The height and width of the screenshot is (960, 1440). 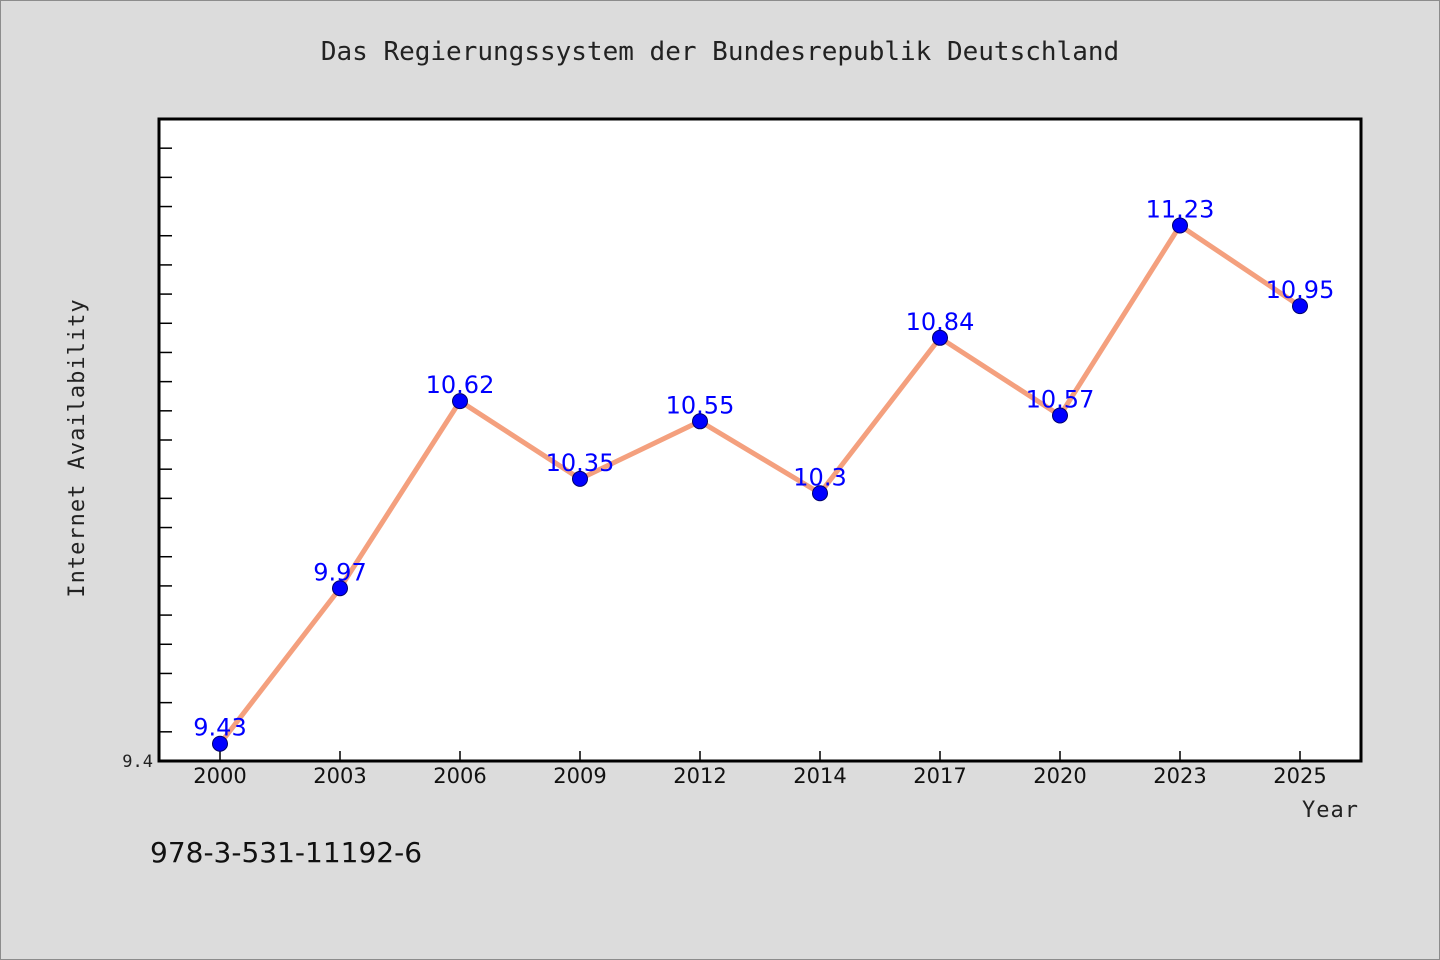 What do you see at coordinates (165, 440) in the screenshot?
I see `y-axis-ticks` at bounding box center [165, 440].